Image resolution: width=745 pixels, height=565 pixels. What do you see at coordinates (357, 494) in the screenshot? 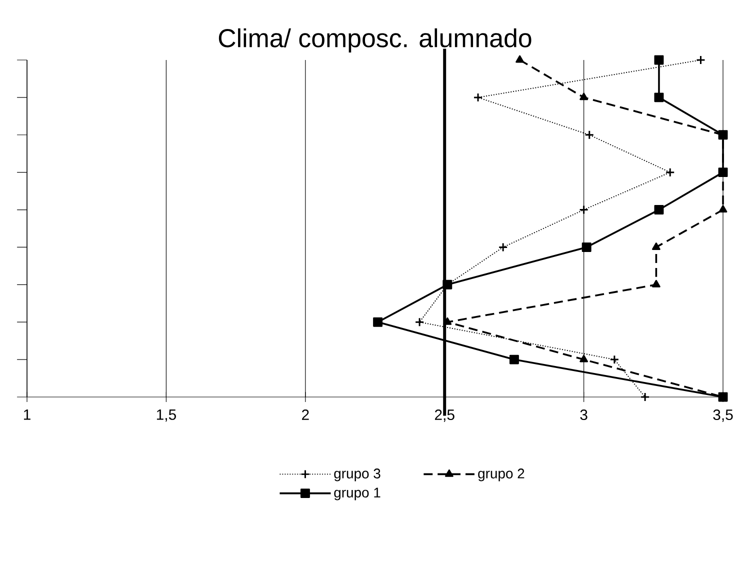
I see `legend-label: grupo 1` at bounding box center [357, 494].